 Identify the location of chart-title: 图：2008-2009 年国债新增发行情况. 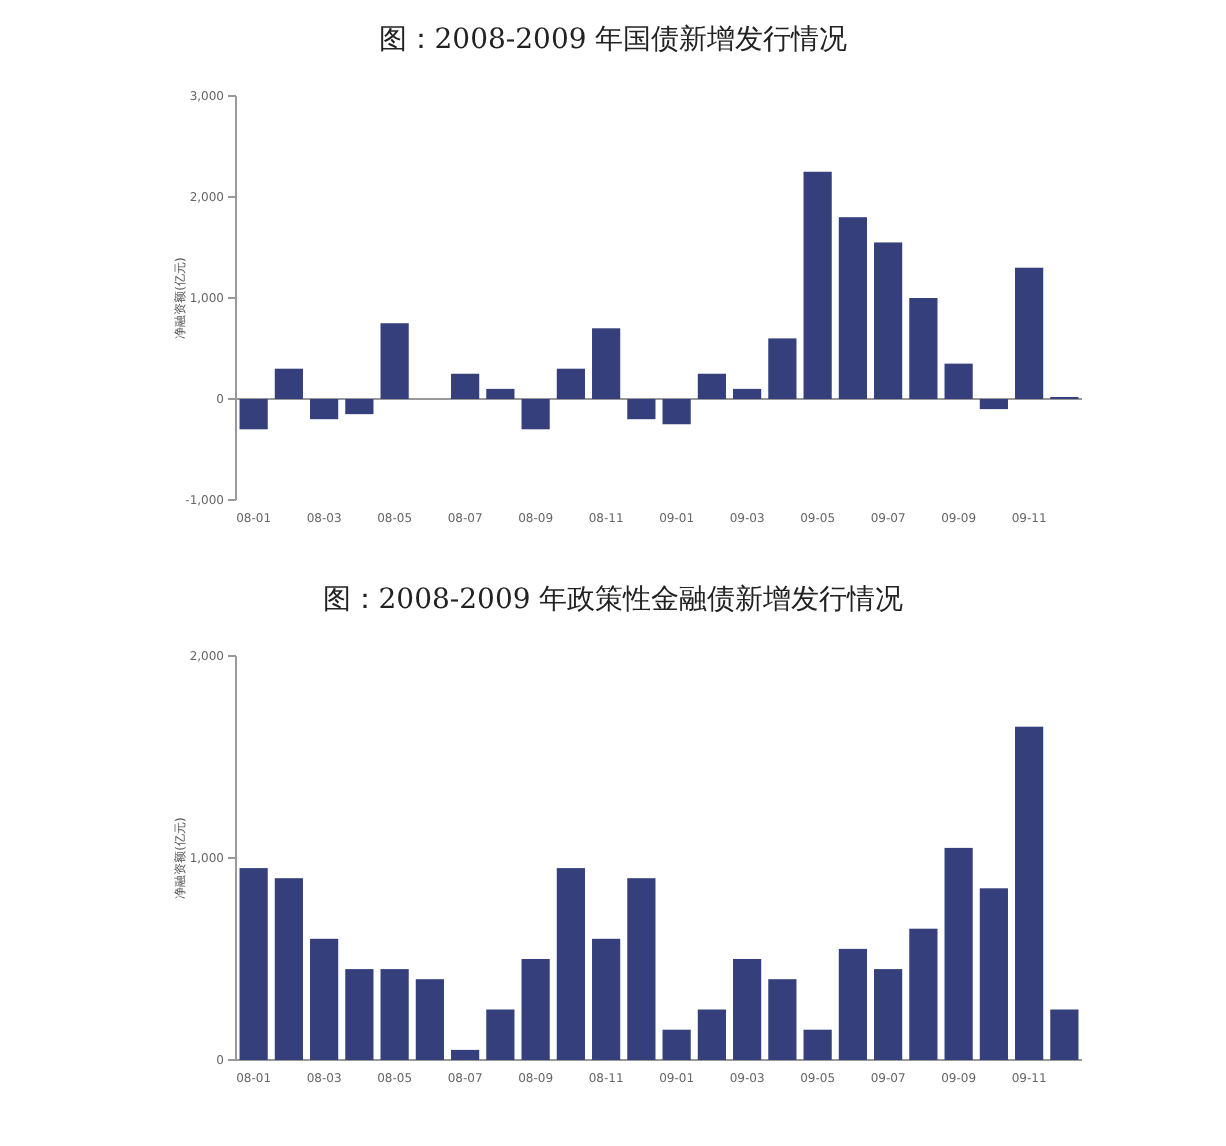
(613, 40).